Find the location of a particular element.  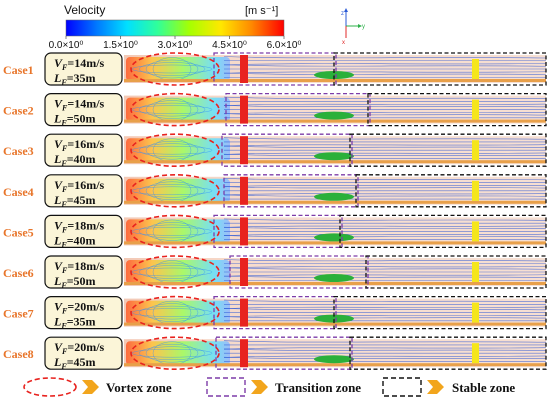

case-row: Case4 VF=16m/sLF=45m is located at coordinates (275, 191).